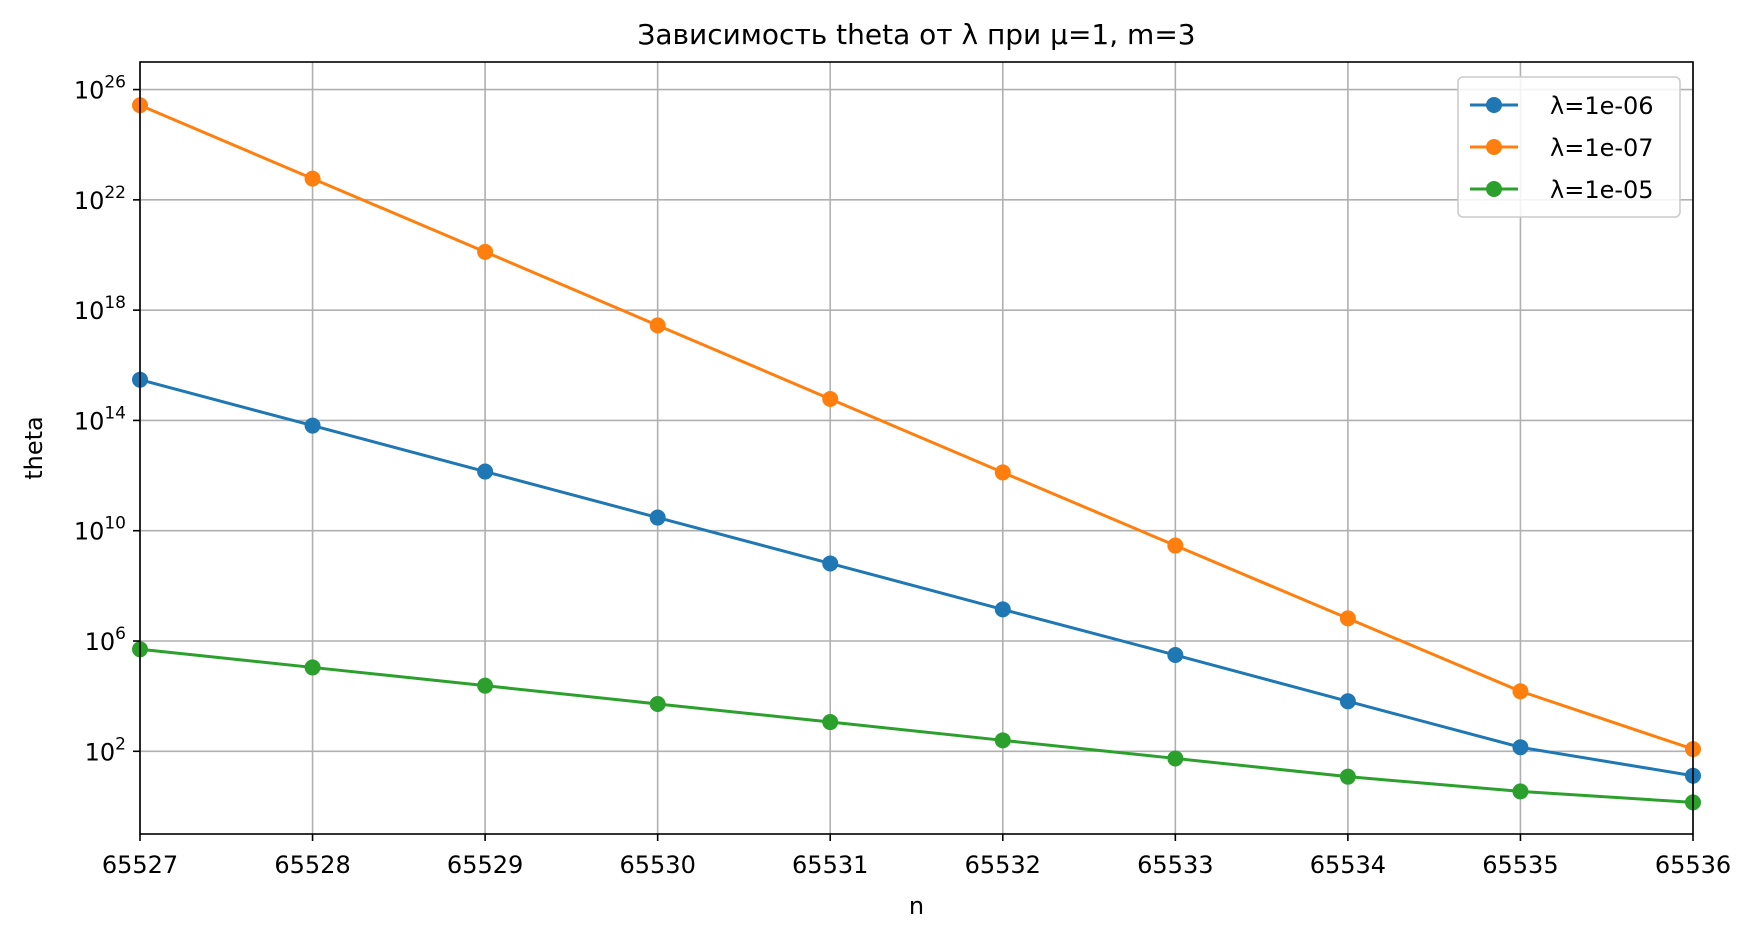  Describe the element at coordinates (916, 725) in the screenshot. I see `series-line` at that location.